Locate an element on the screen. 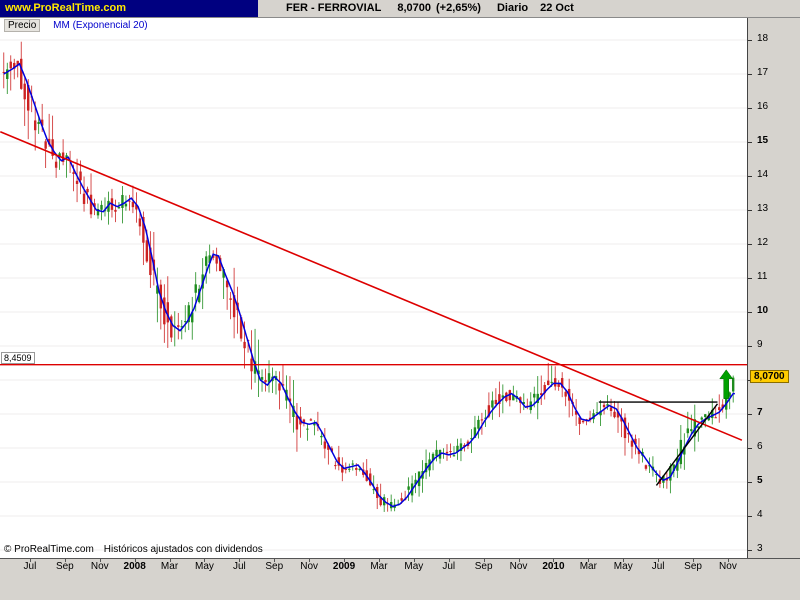 The height and width of the screenshot is (600, 800). indicator-legend: Precio MM (Exponencial 20) is located at coordinates (76, 25).